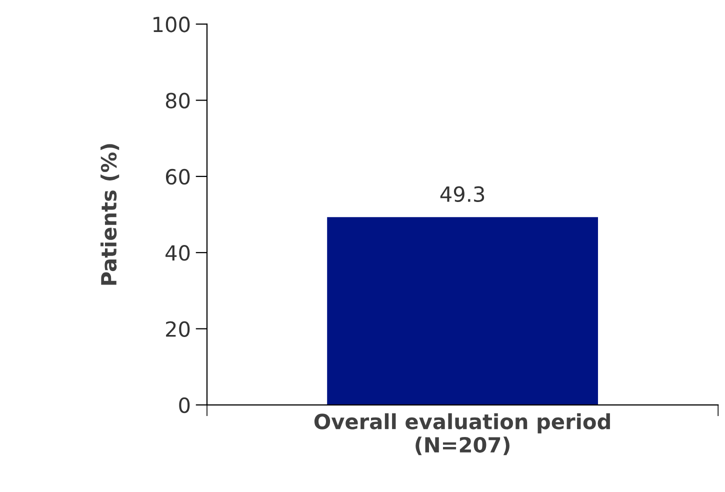 The width and height of the screenshot is (725, 492). What do you see at coordinates (178, 253) in the screenshot?
I see `y-tick-label: 40` at bounding box center [178, 253].